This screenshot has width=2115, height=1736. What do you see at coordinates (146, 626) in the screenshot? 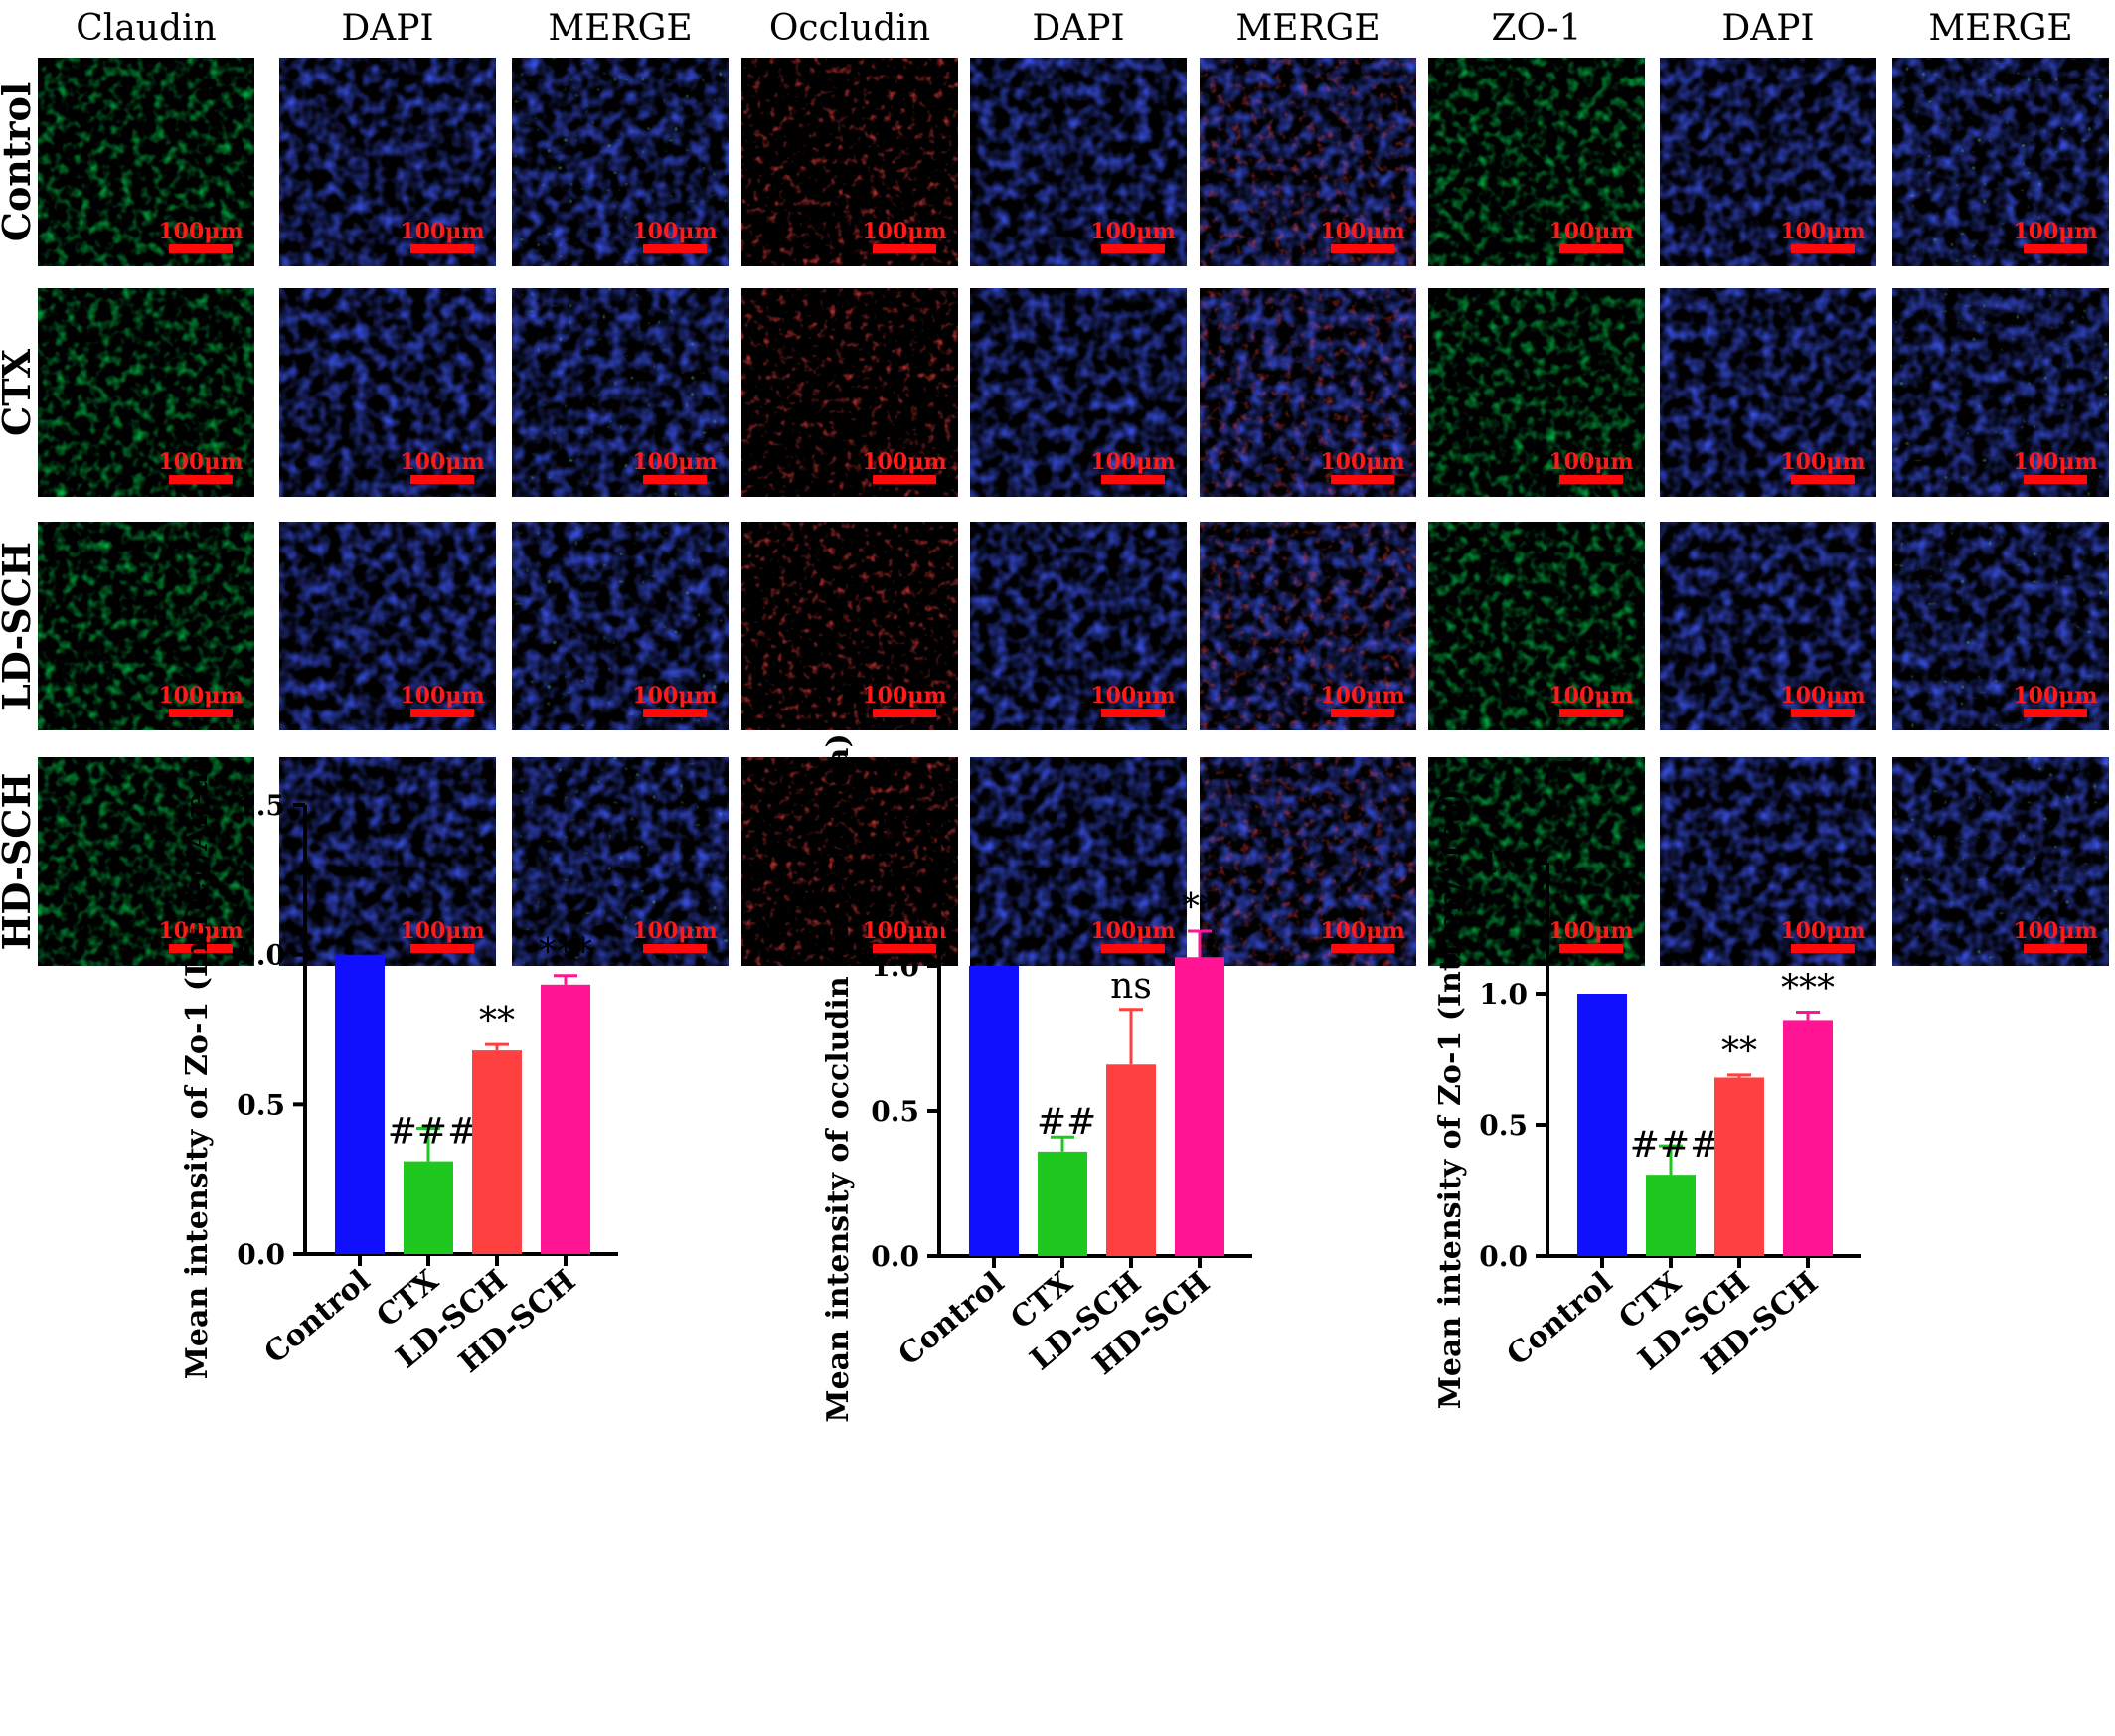
I see `panel-ld-sch-claudin-0: 100μm` at bounding box center [146, 626].